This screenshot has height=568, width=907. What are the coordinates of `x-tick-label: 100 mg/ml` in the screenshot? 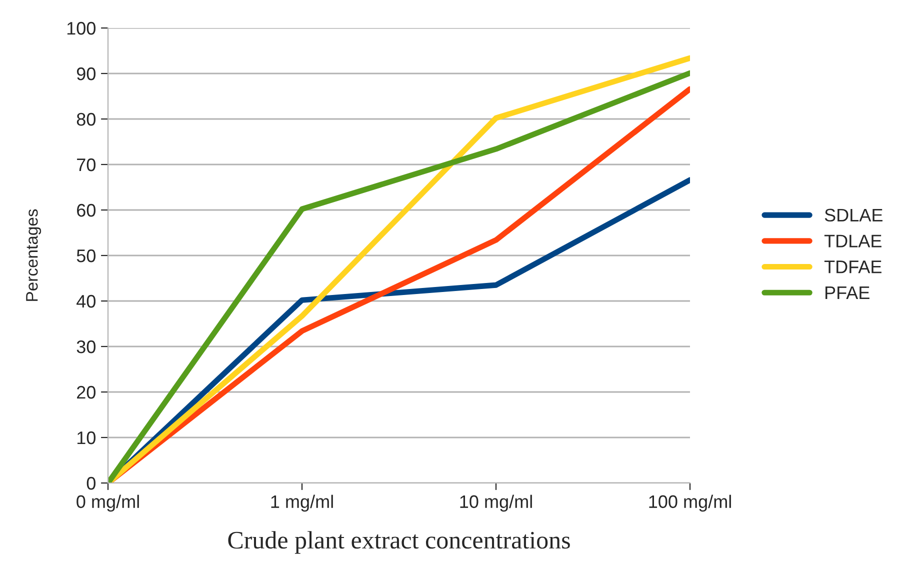 It's located at (690, 503).